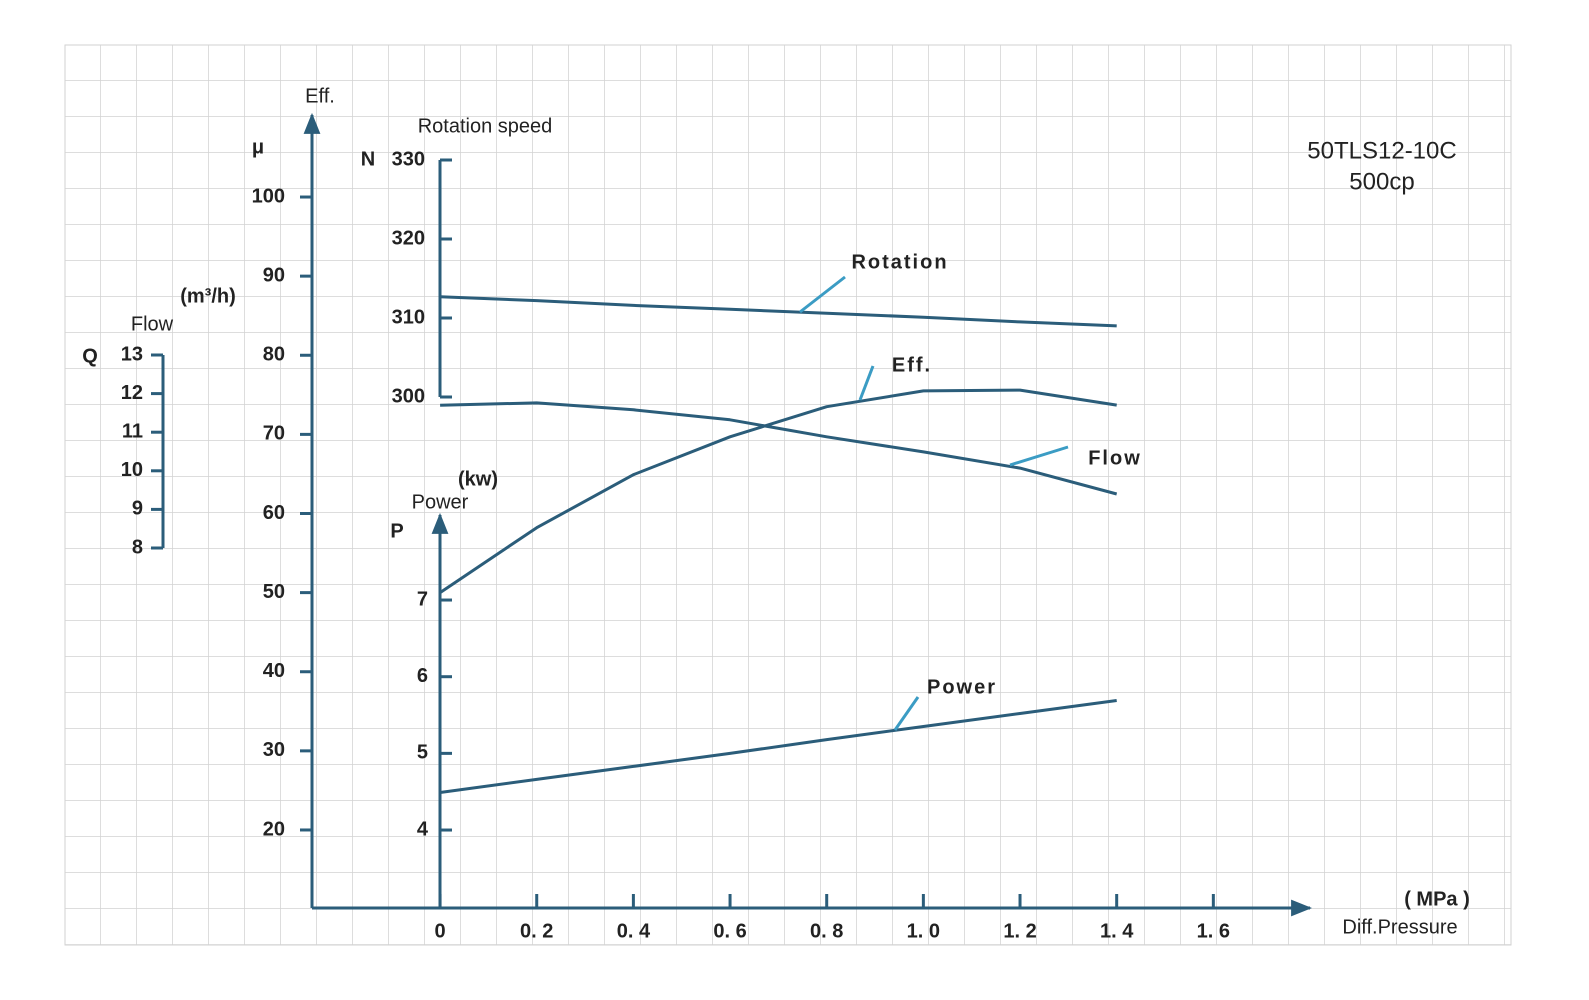 This screenshot has height=1000, width=1589. What do you see at coordinates (422, 599) in the screenshot?
I see `y-tick-label: 7` at bounding box center [422, 599].